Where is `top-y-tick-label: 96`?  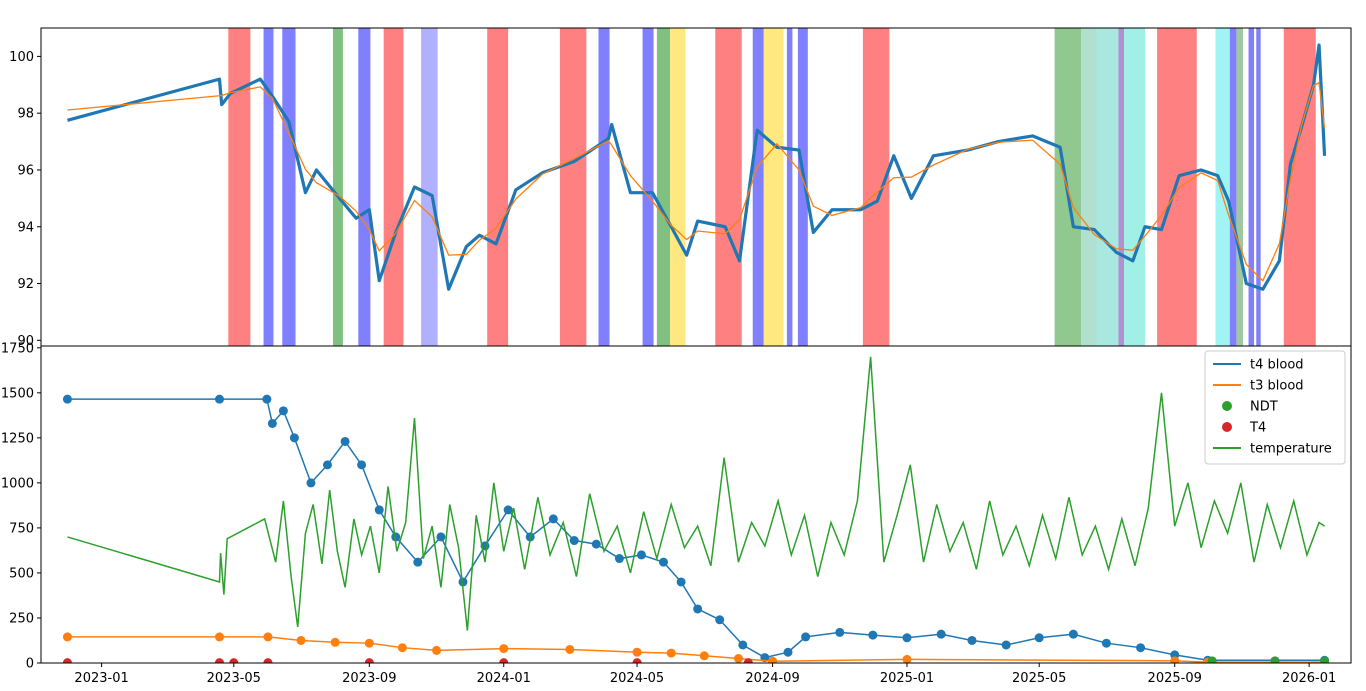 top-y-tick-label: 96 is located at coordinates (25, 170).